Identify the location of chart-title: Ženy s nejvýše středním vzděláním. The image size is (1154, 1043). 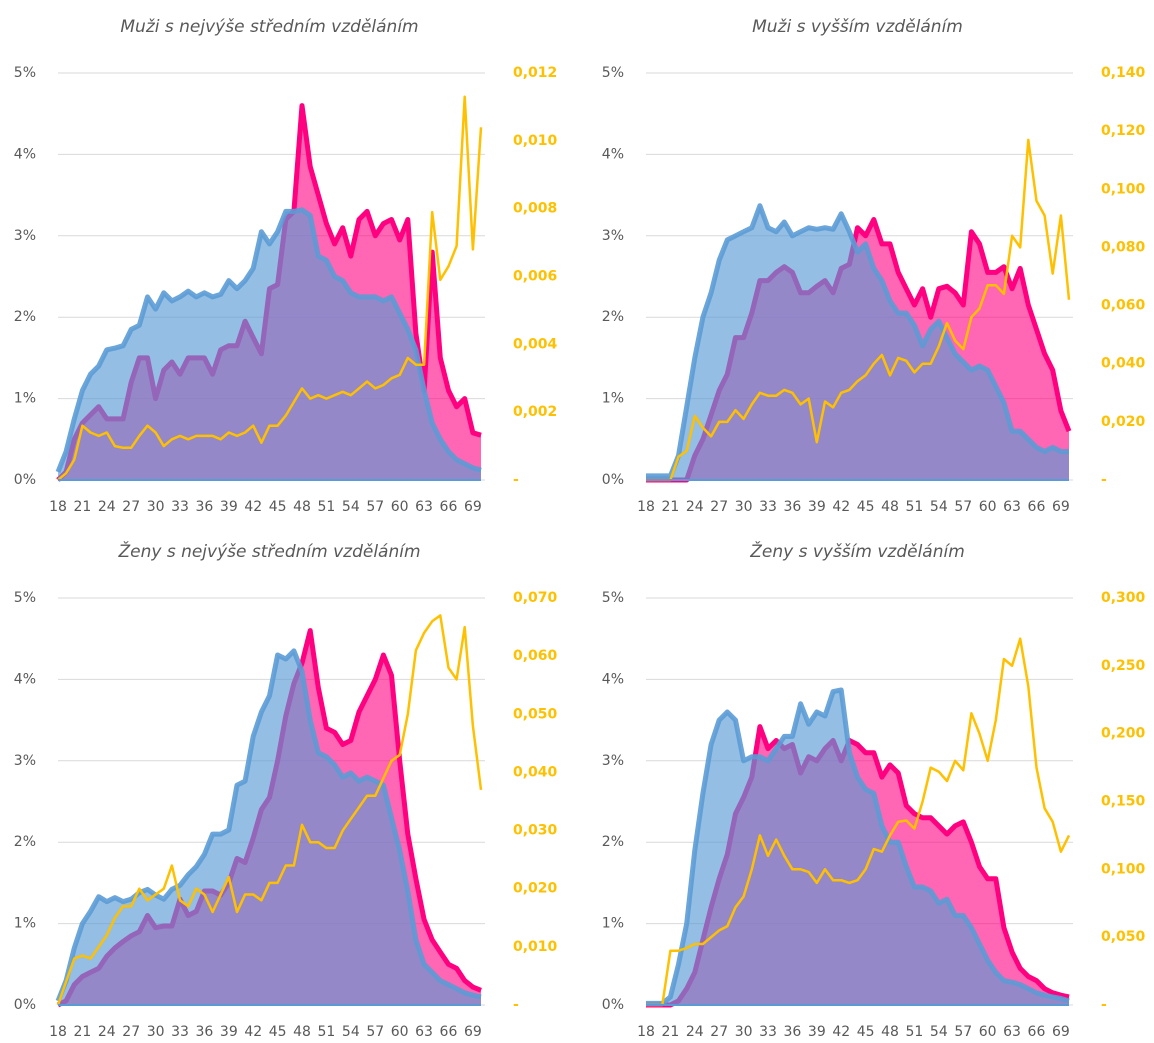
(268, 551).